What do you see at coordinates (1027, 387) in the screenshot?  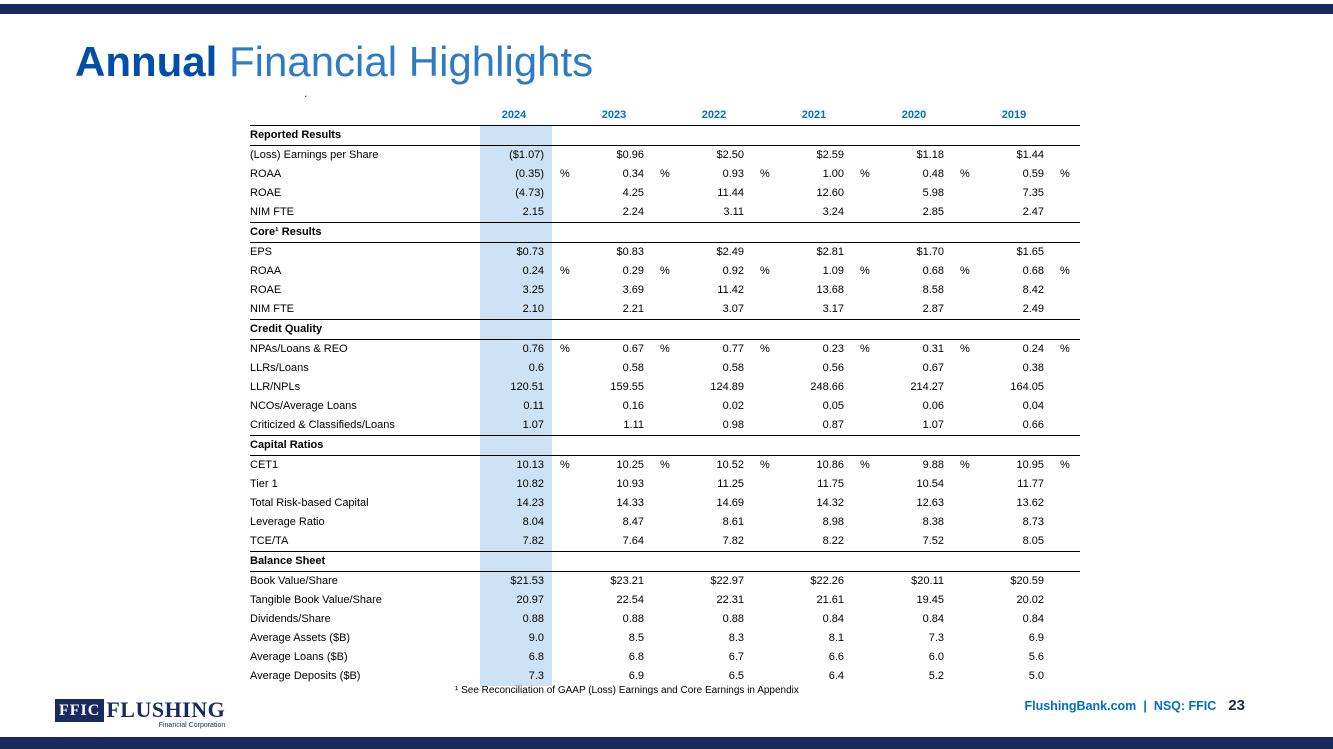 I see `value-cell: 164.05` at bounding box center [1027, 387].